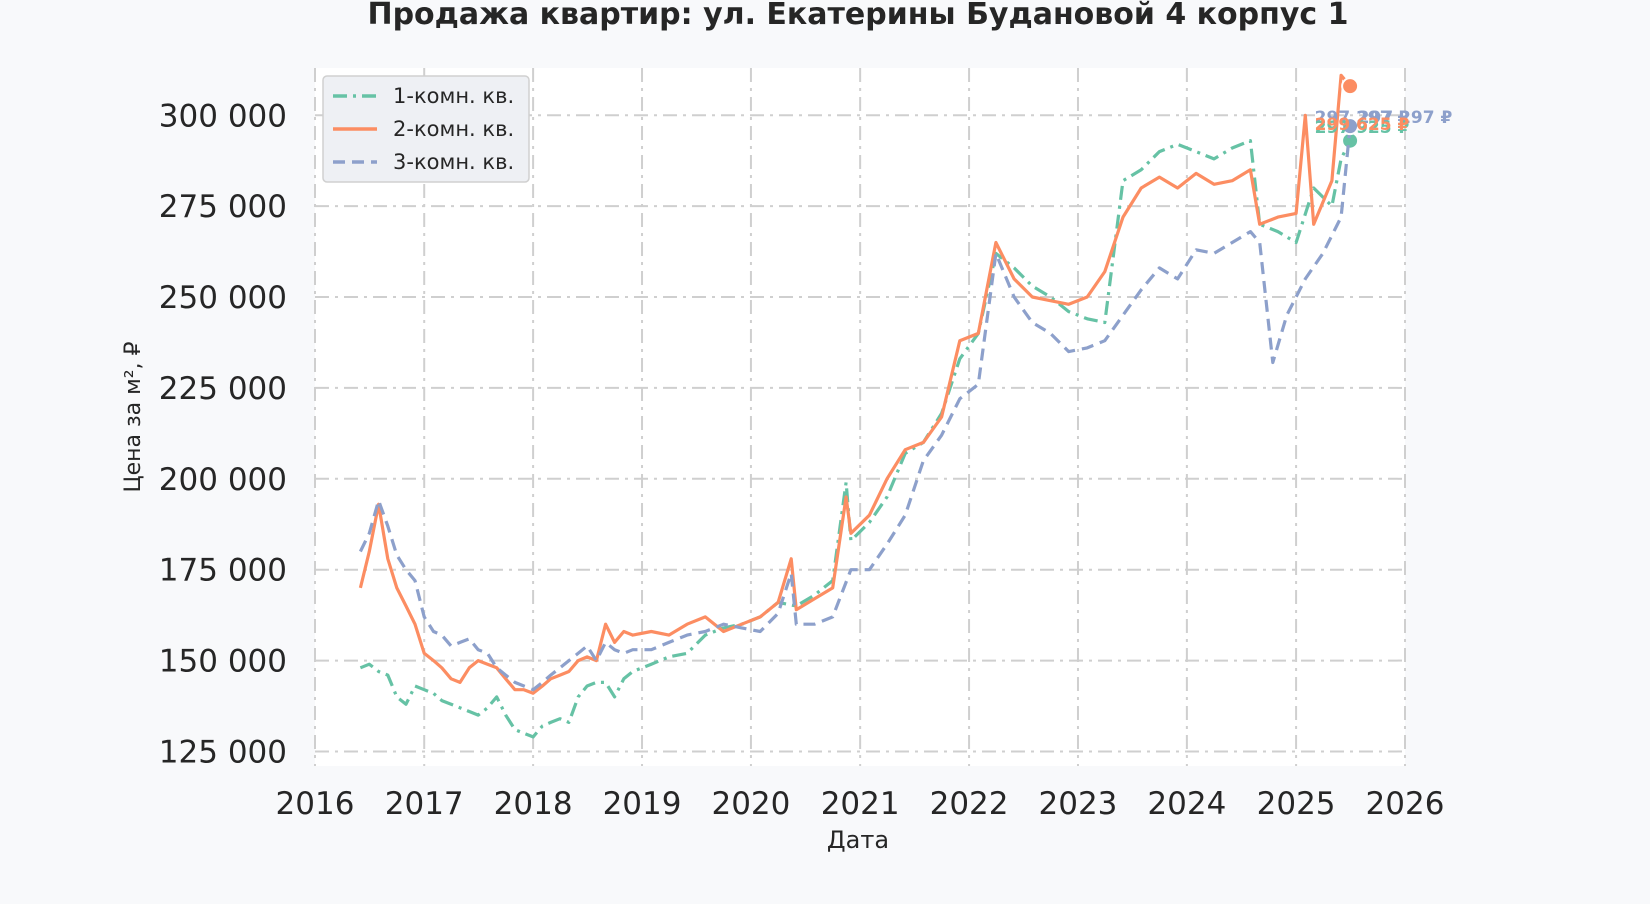  What do you see at coordinates (223, 571) in the screenshot?
I see `y-tick-label: 175 000` at bounding box center [223, 571].